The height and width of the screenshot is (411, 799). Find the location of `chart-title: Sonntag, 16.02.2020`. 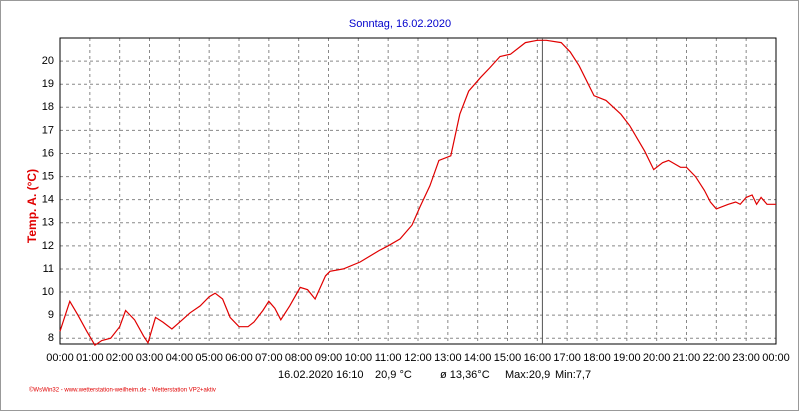

chart-title: Sonntag, 16.02.2020 is located at coordinates (400, 24).